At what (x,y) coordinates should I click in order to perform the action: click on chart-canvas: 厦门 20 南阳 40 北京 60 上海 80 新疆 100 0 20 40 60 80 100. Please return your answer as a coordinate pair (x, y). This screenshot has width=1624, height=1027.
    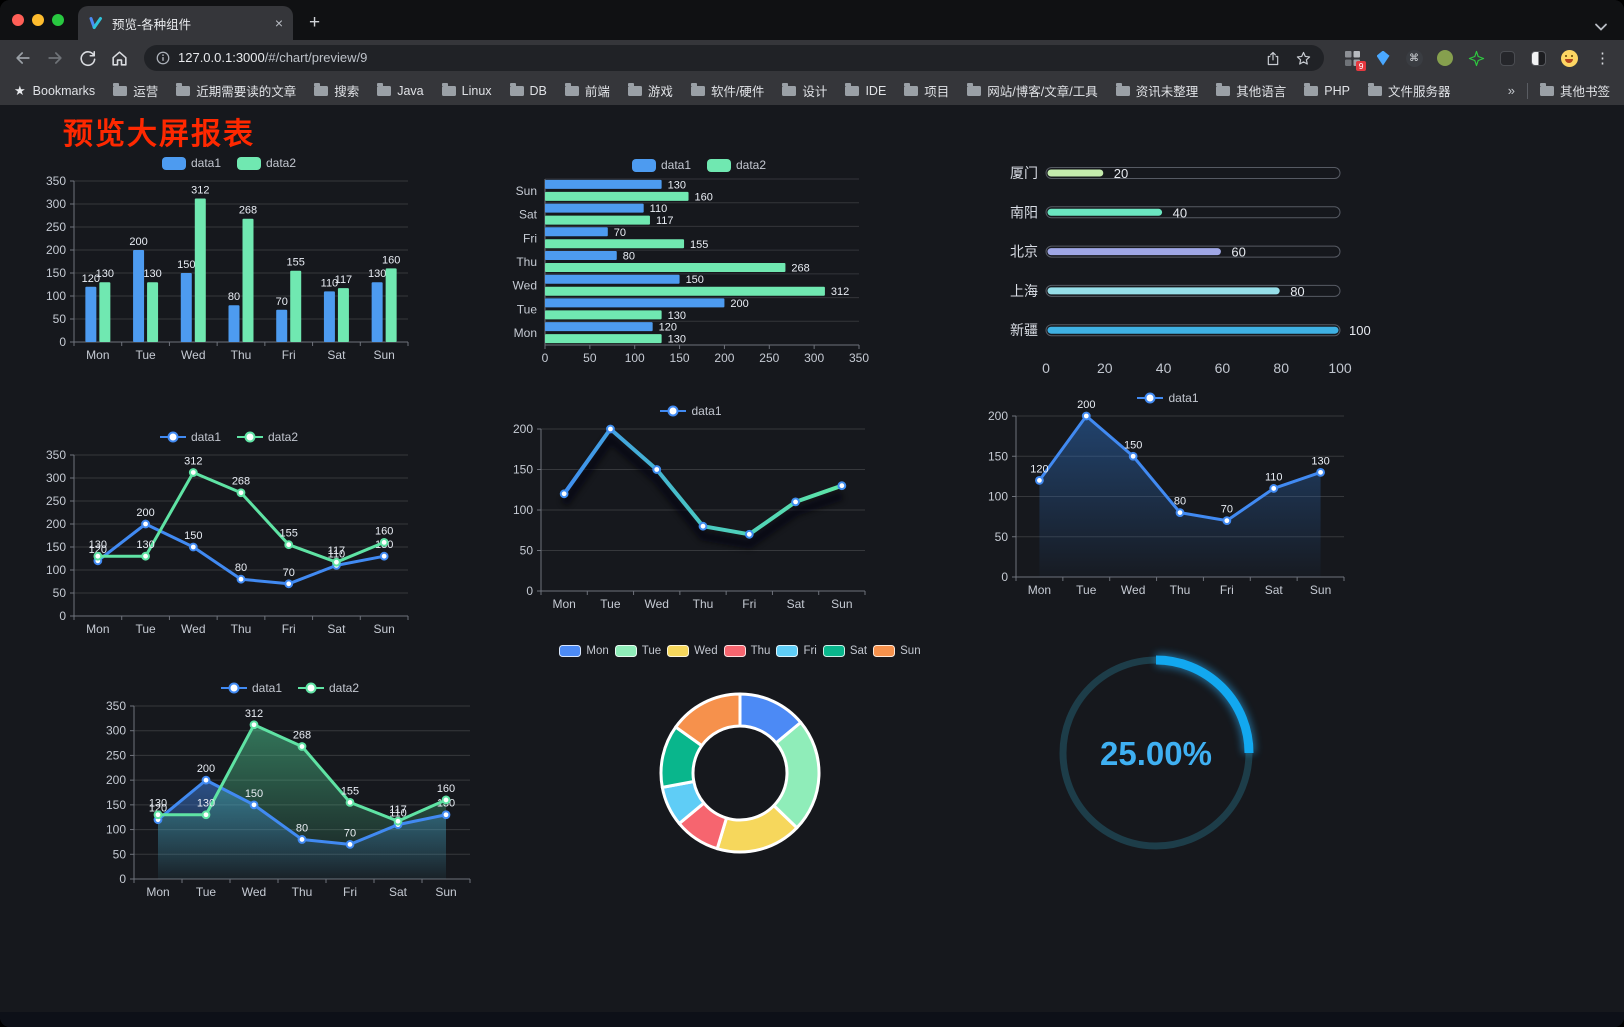
    Looking at the image, I should click on (1184, 273).